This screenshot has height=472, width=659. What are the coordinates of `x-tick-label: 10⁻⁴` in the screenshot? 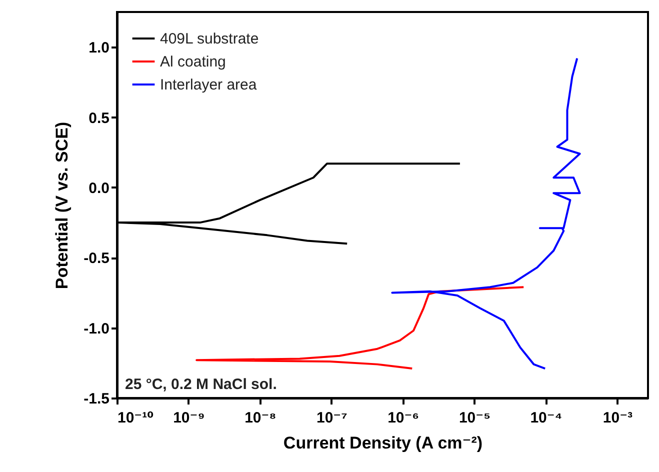 It's located at (546, 418).